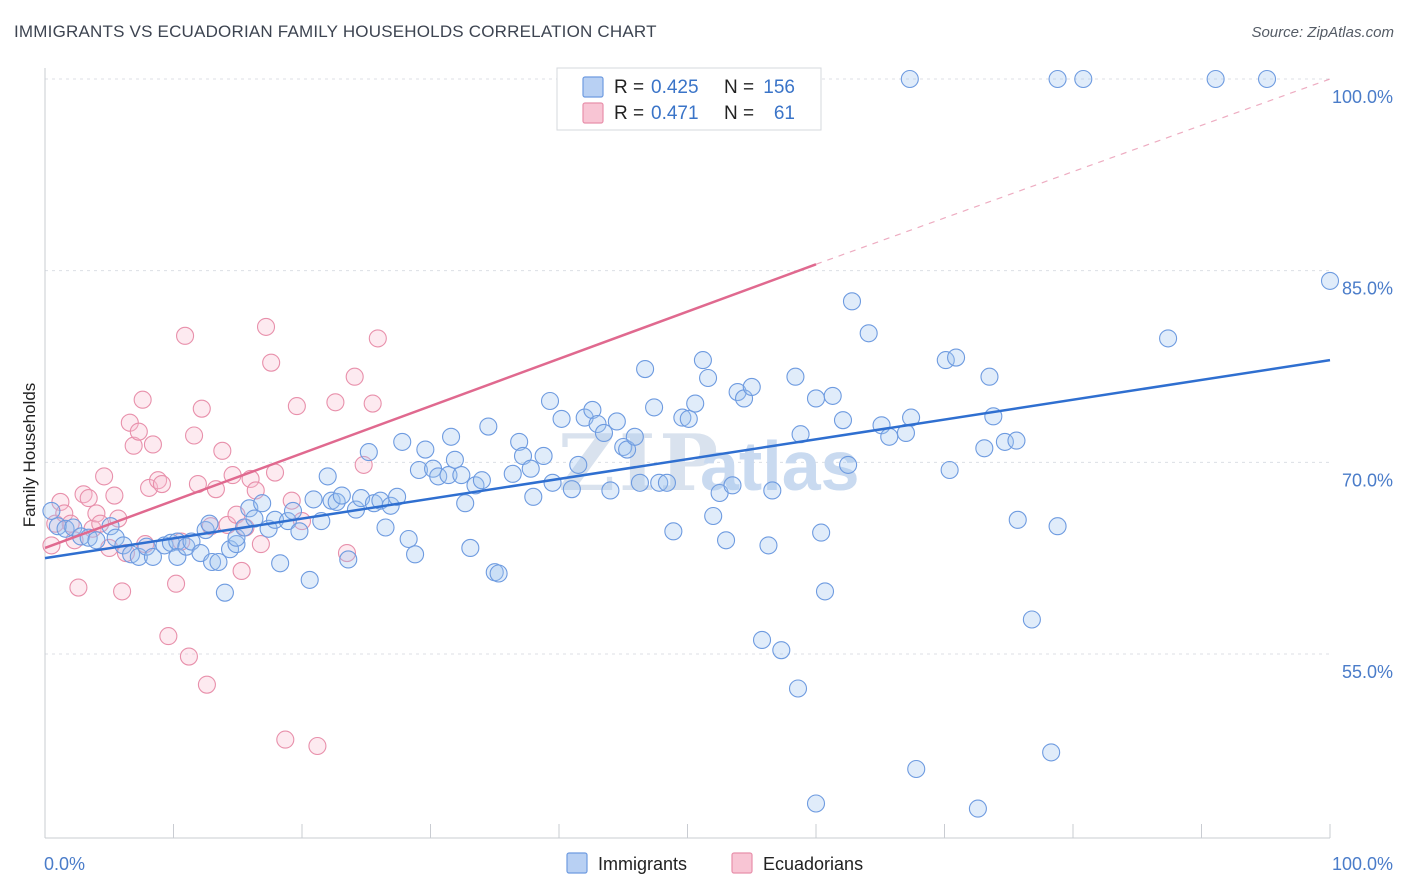  What do you see at coordinates (675, 87) in the screenshot?
I see `legend-r-value-1: 0.425` at bounding box center [675, 87].